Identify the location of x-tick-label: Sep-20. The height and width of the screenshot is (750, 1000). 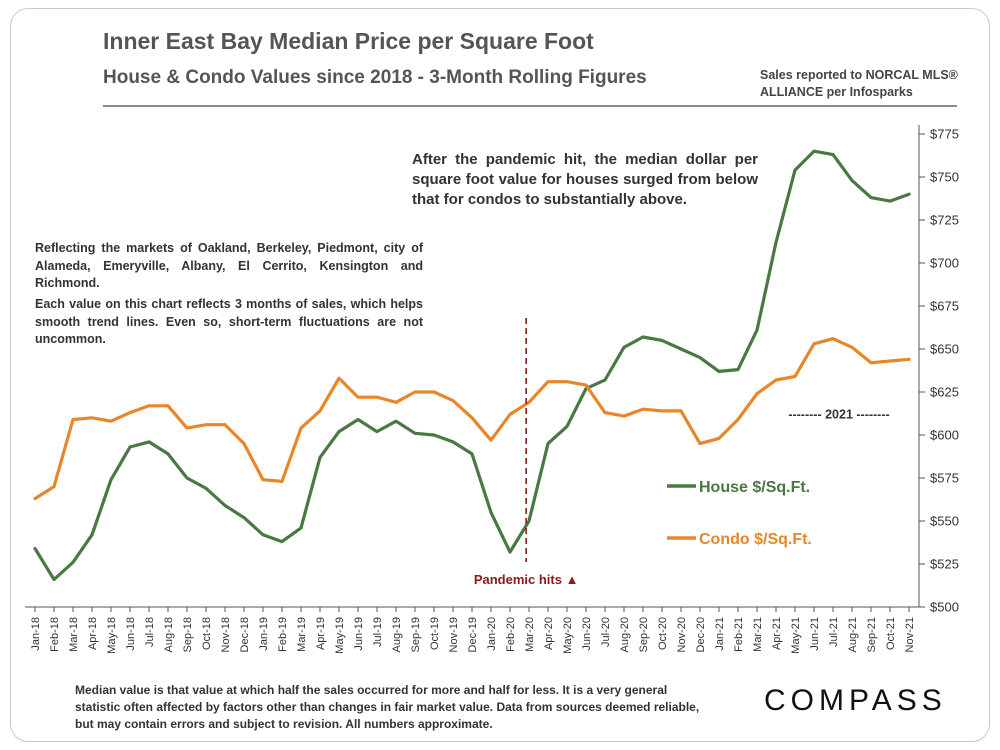
(644, 634).